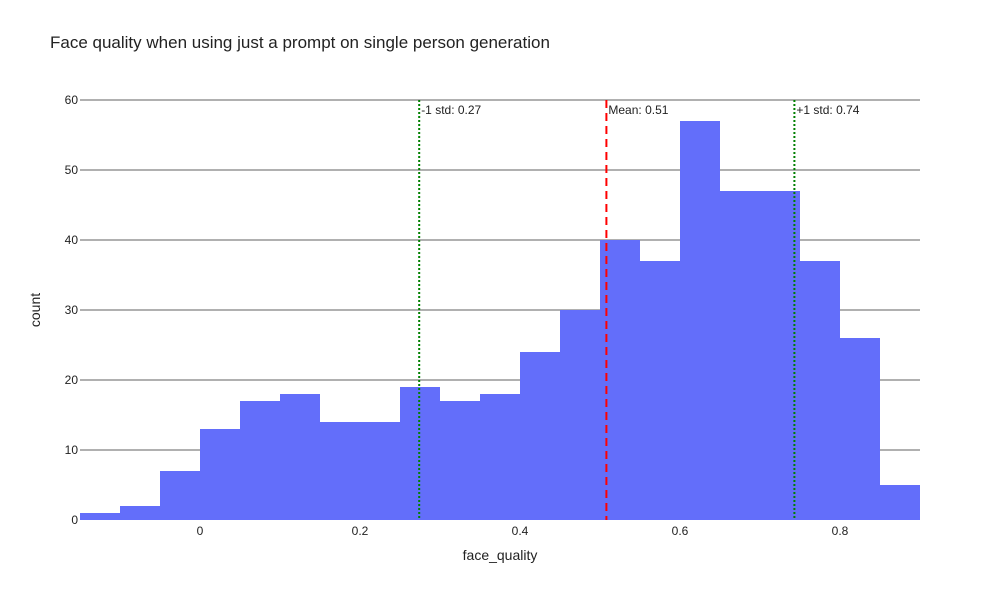  I want to click on y-tick-label-50: 50, so click(72, 170).